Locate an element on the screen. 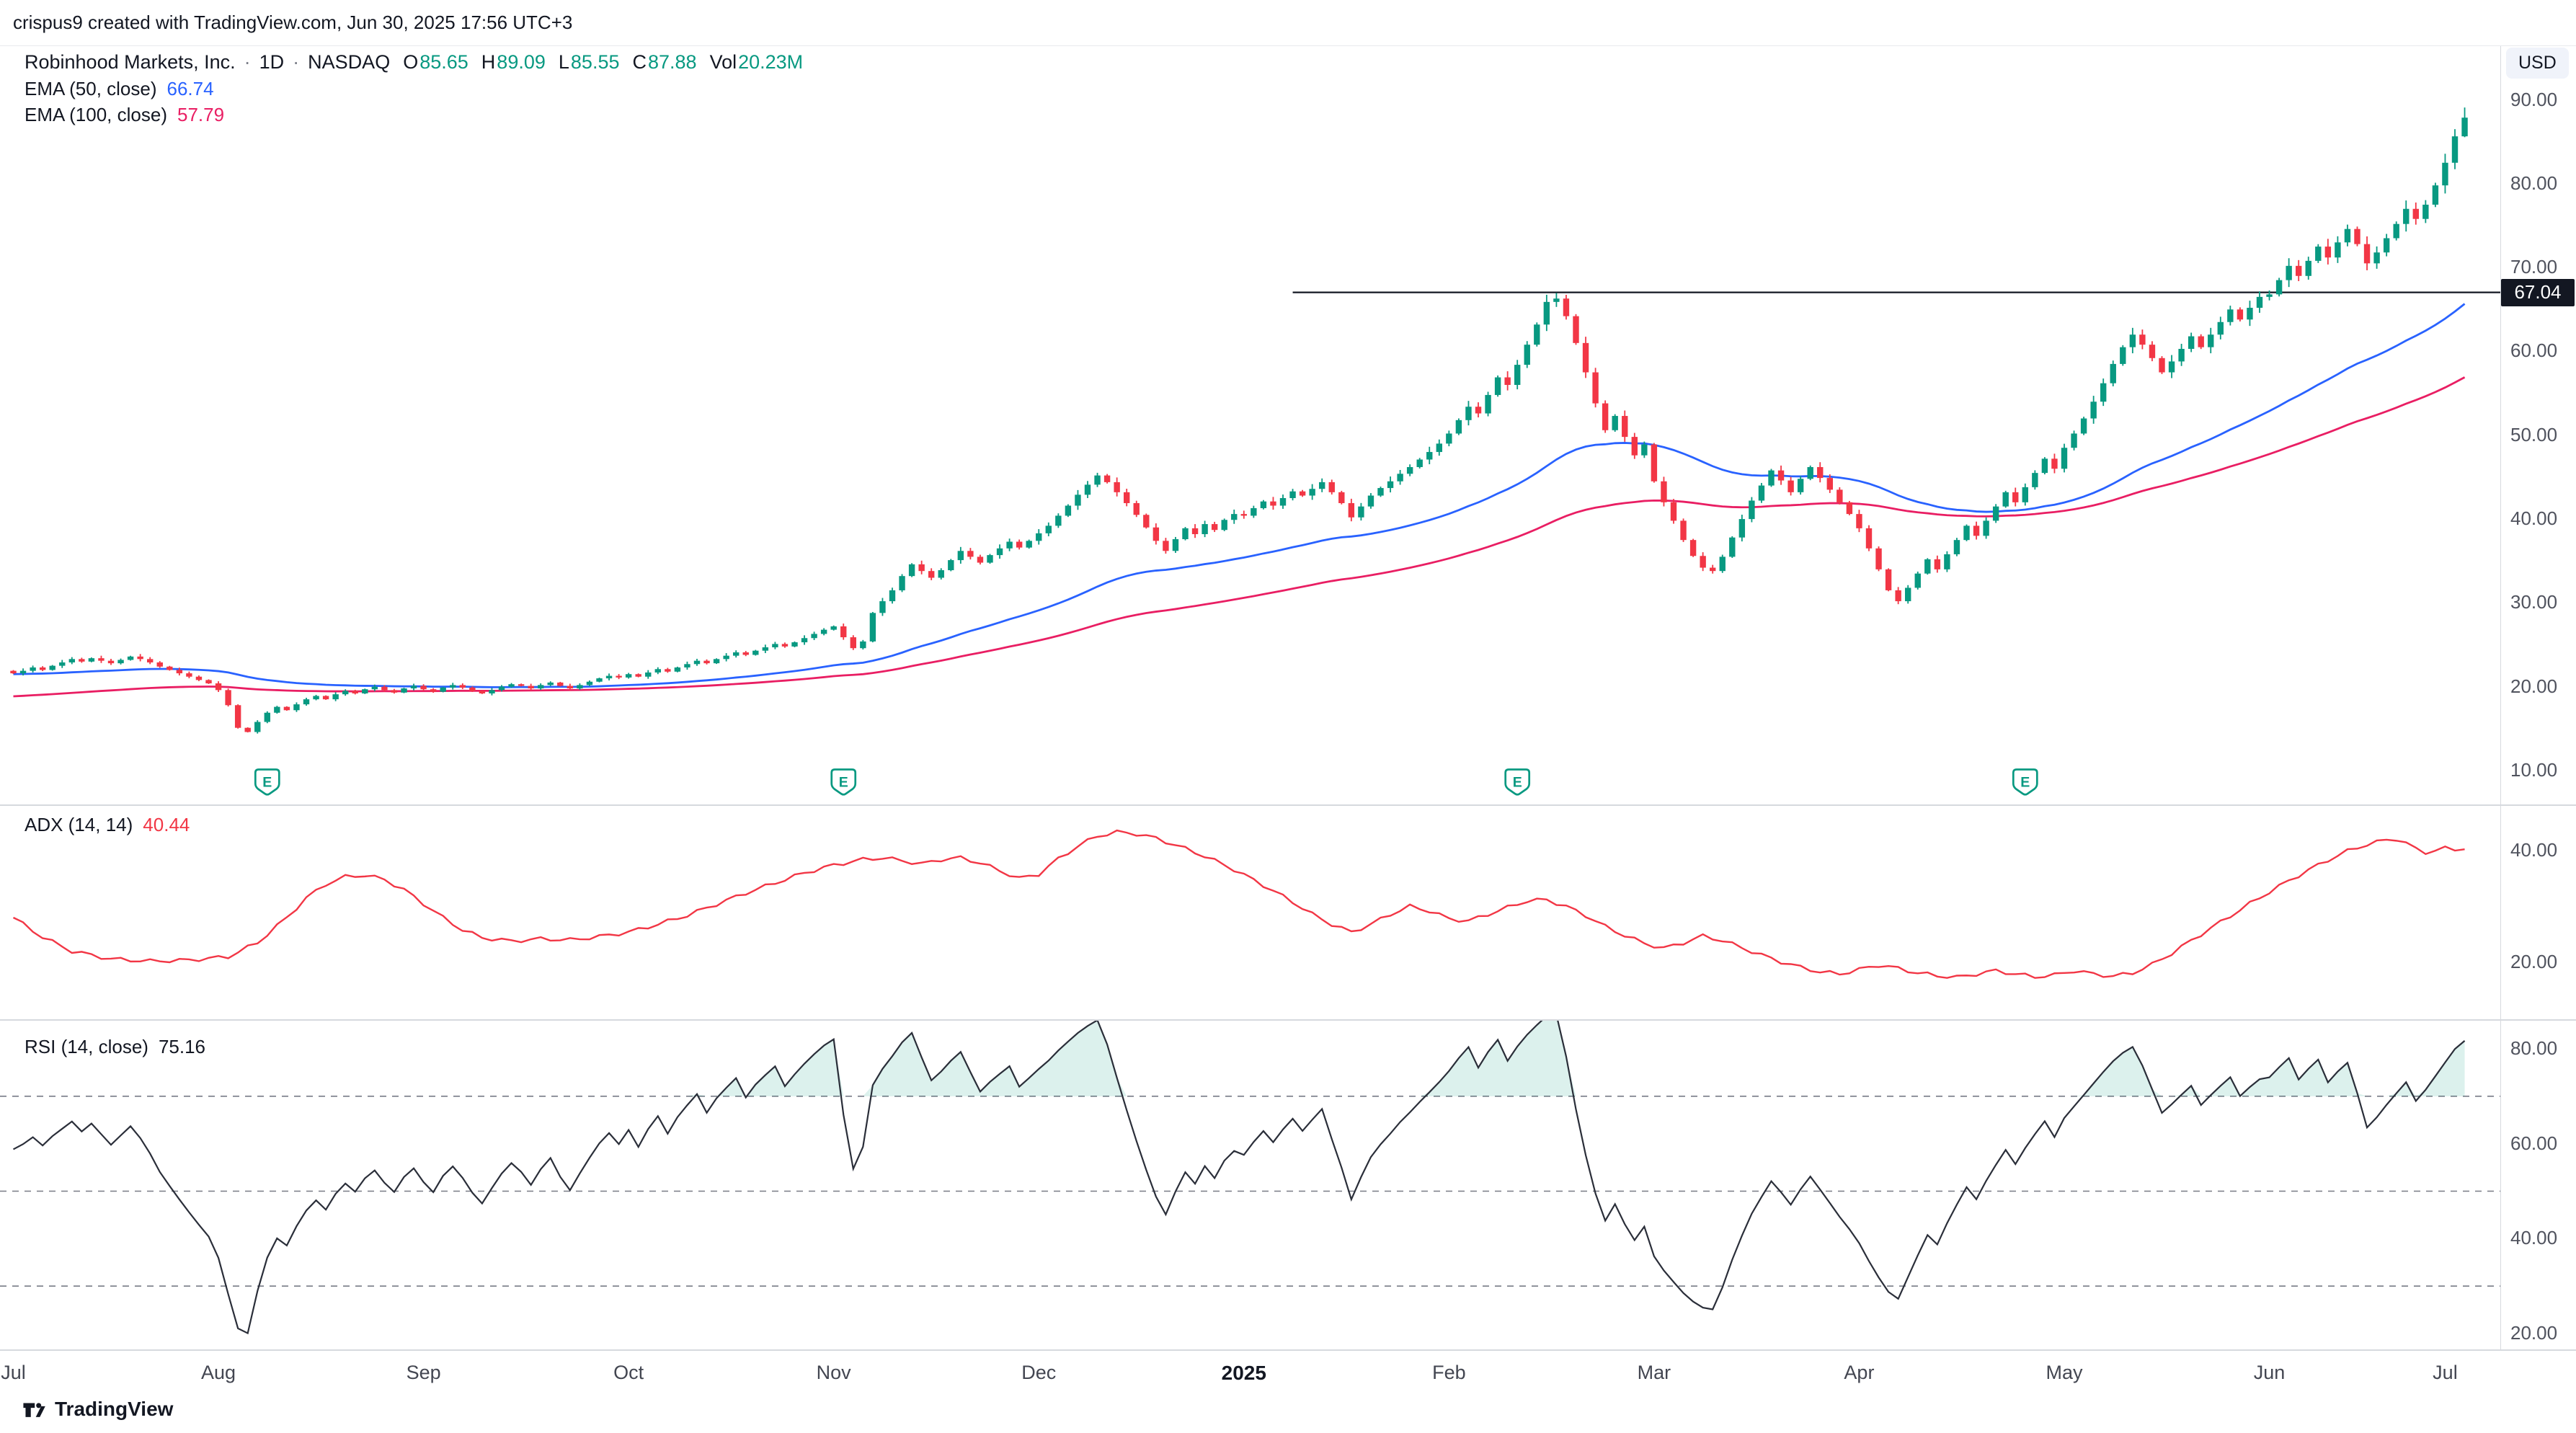 This screenshot has height=1433, width=2576. price-scale-border is located at coordinates (2500, 698).